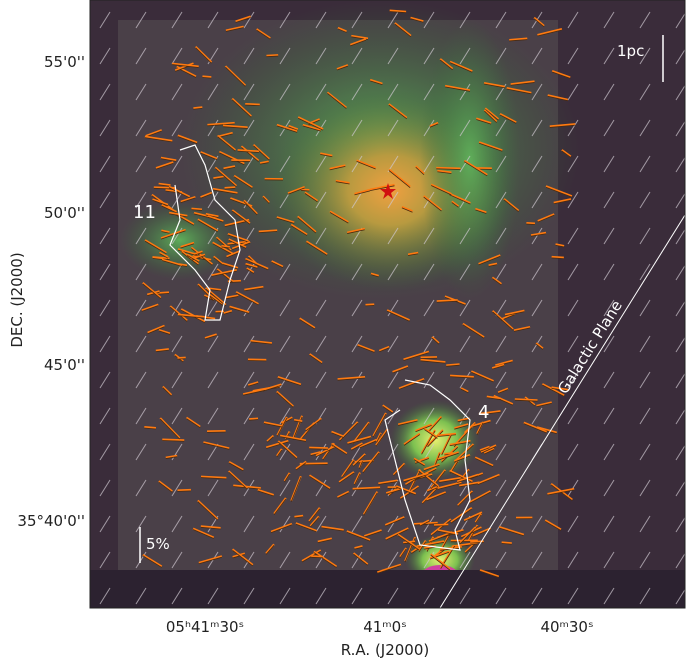 The height and width of the screenshot is (669, 690). I want to click on y-tick-label: 45'0'', so click(64, 365).